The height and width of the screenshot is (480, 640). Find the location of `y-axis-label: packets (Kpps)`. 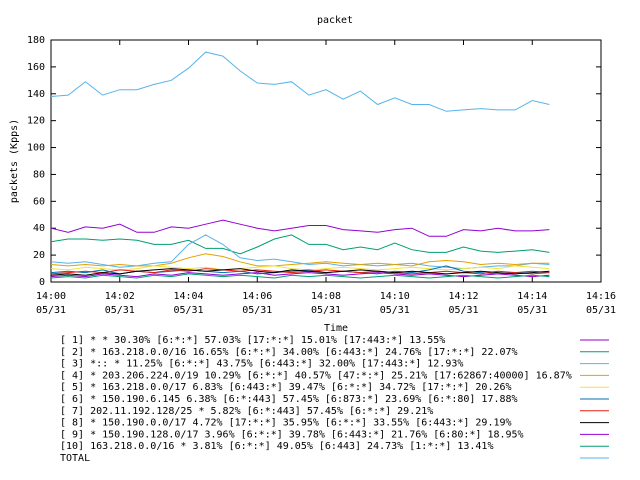

y-axis-label: packets (Kpps) is located at coordinates (14, 161).